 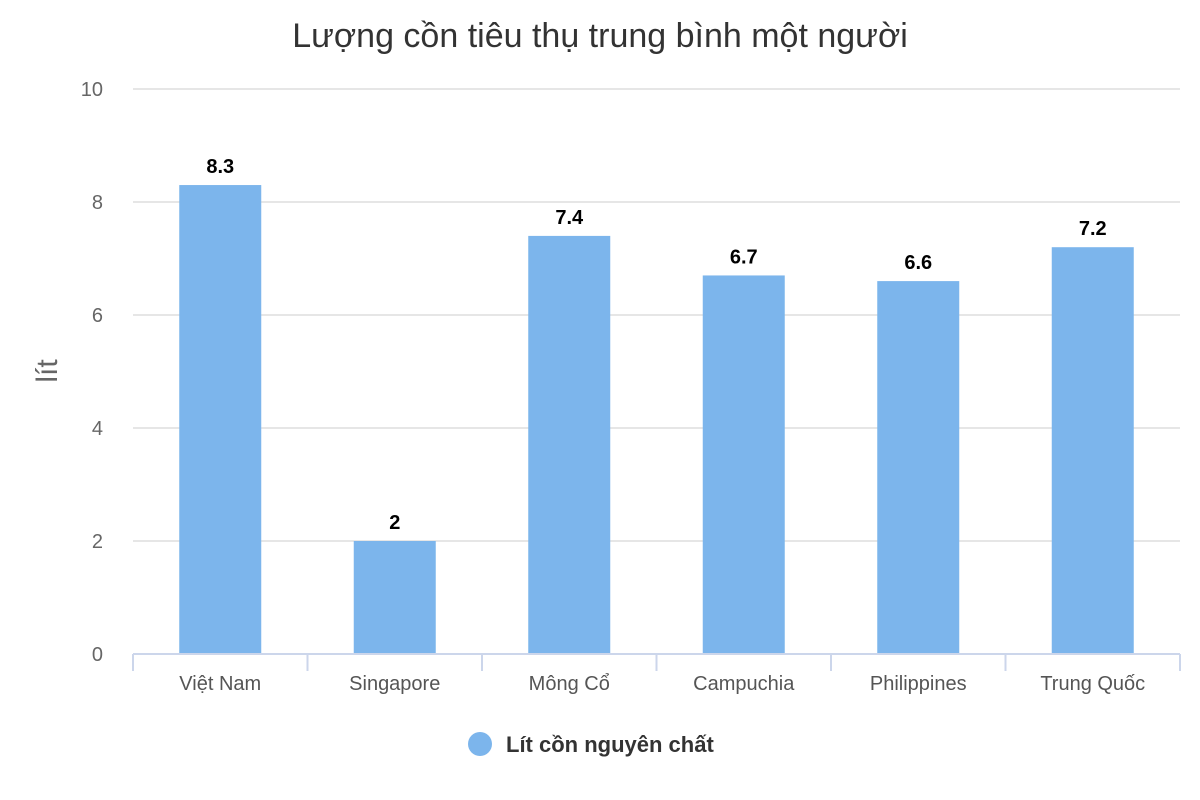 I want to click on y-axis-ticks: 0 2 4 6 8 10, so click(x=92, y=372).